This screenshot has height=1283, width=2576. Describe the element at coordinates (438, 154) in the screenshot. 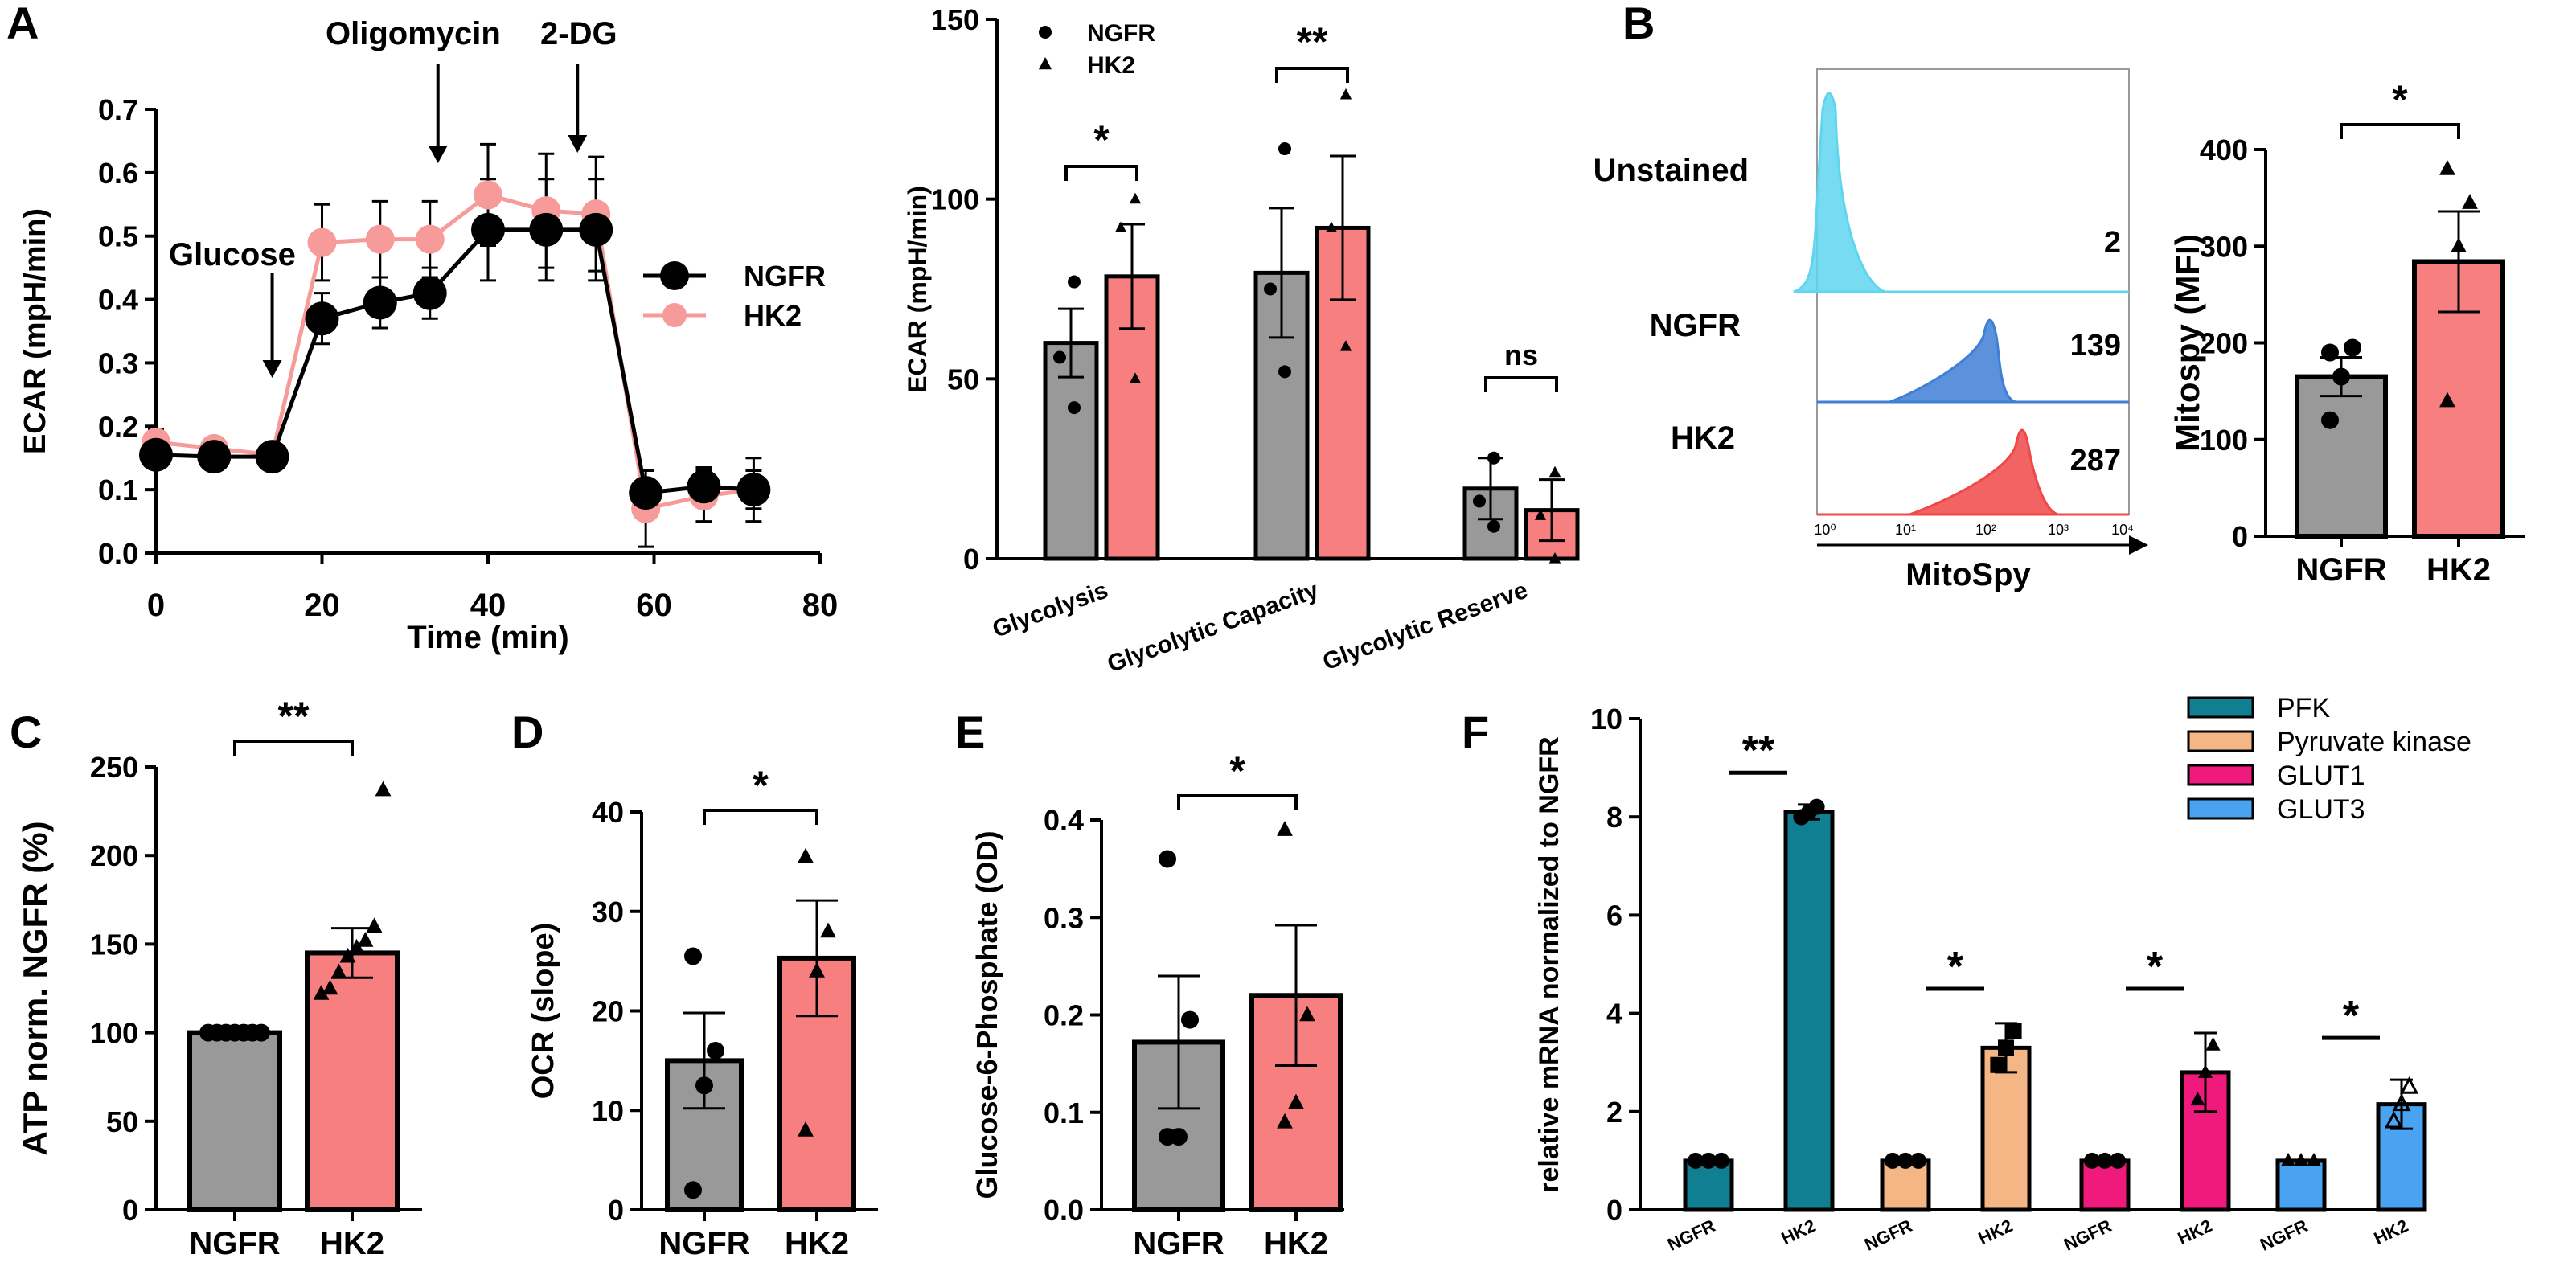

I see `oligomycin-arrowhead` at that location.